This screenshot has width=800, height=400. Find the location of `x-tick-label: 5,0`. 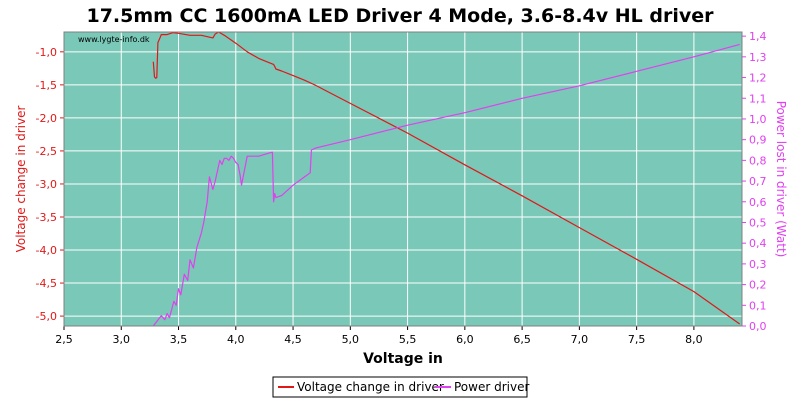

x-tick-label: 5,0 is located at coordinates (351, 339).